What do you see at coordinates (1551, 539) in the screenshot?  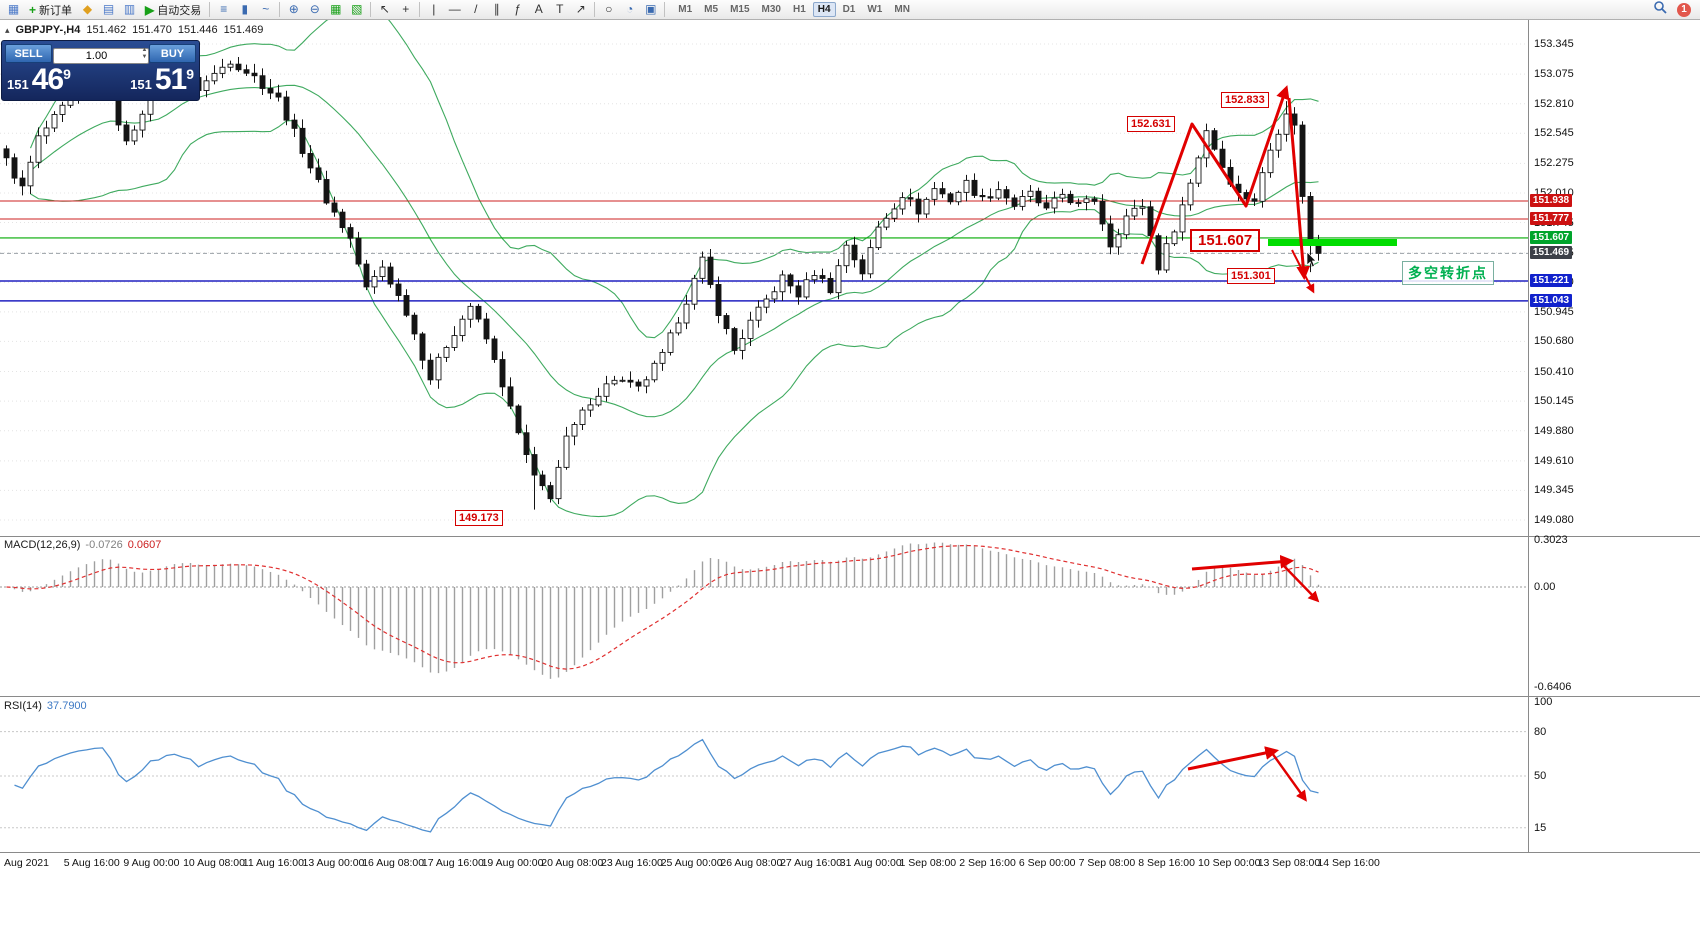 I see `macd-tick-label: 0.3023` at bounding box center [1551, 539].